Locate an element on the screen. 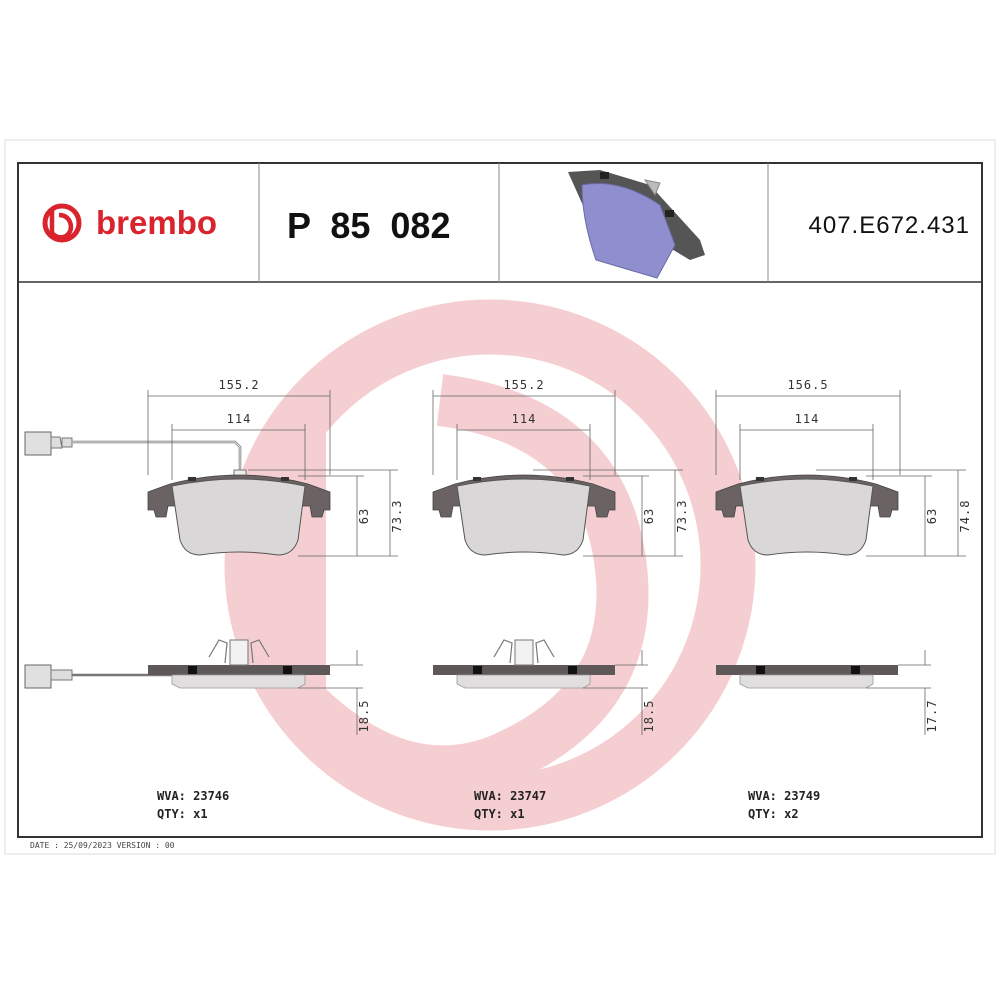 The width and height of the screenshot is (1000, 1000). brake-pad-product-image is located at coordinates (636, 224).